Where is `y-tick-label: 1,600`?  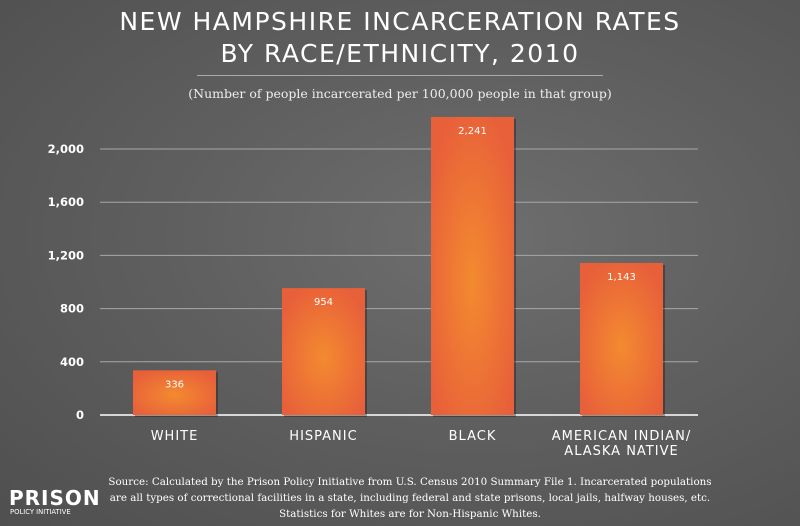
y-tick-label: 1,600 is located at coordinates (66, 202).